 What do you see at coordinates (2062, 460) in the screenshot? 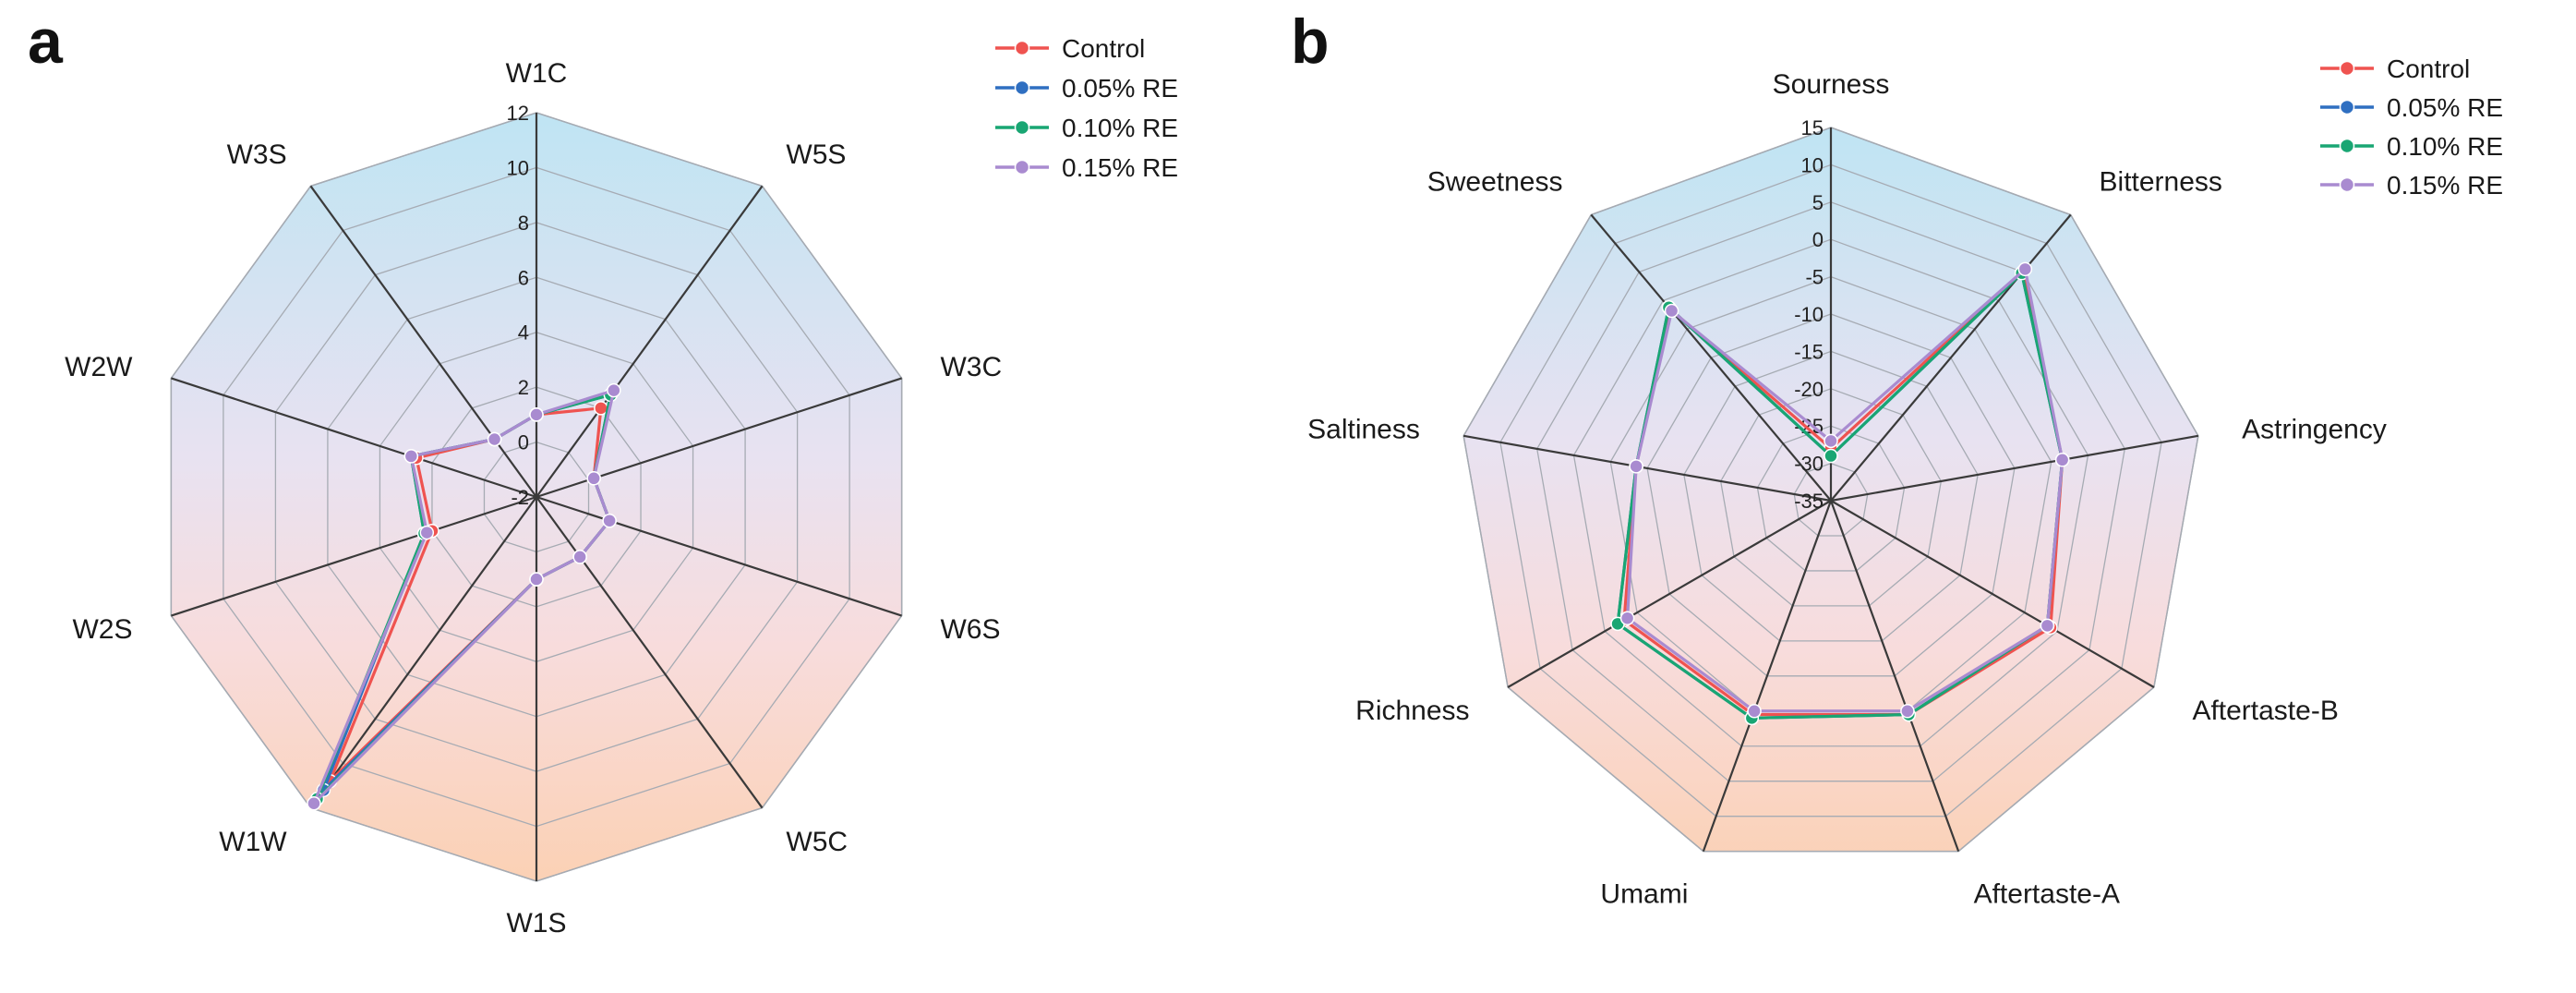
I see `data-point-b-0-15pct-re-astringency` at bounding box center [2062, 460].